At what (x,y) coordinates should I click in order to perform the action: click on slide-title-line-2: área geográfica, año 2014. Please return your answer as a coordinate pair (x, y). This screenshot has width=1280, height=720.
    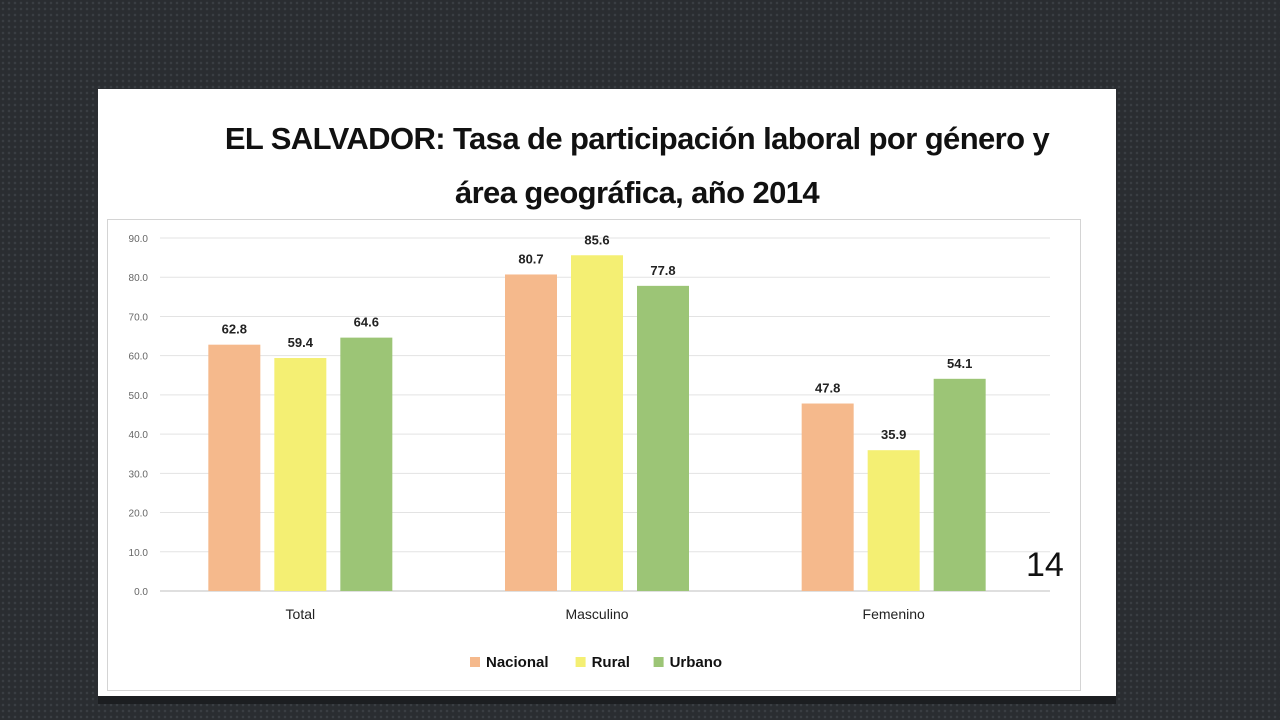
    Looking at the image, I should click on (637, 192).